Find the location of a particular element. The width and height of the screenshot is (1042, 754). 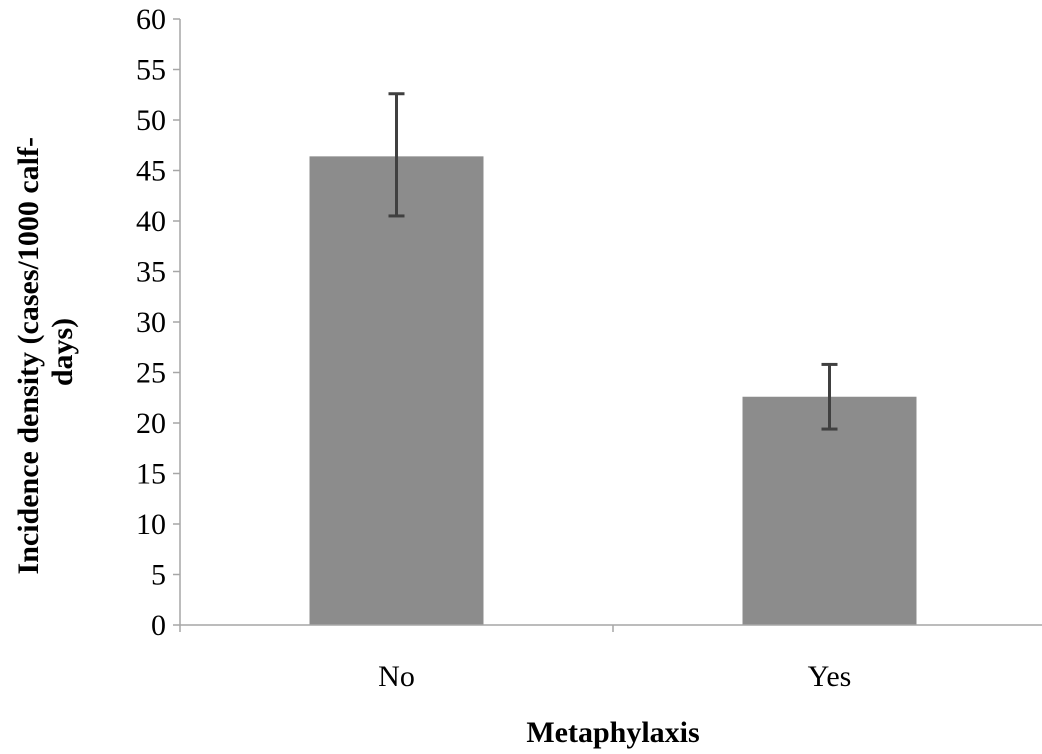

y-tick-label: 45 is located at coordinates (151, 171).